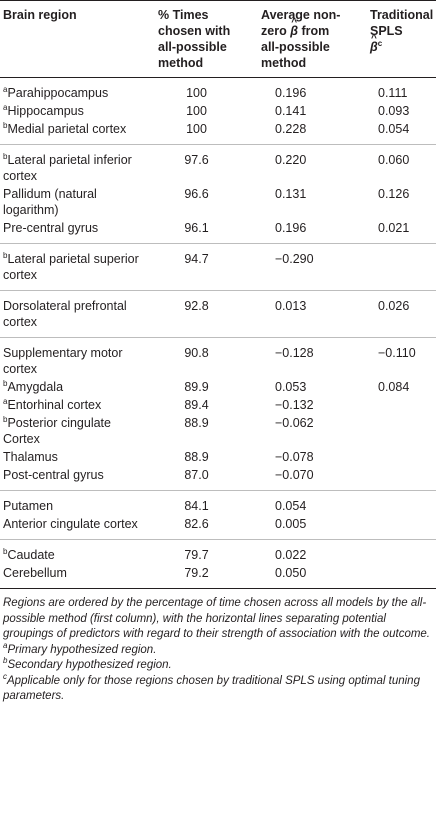  I want to click on table-row: bPosterior cingulate Cortex 88.9 −0.062, so click(218, 430).